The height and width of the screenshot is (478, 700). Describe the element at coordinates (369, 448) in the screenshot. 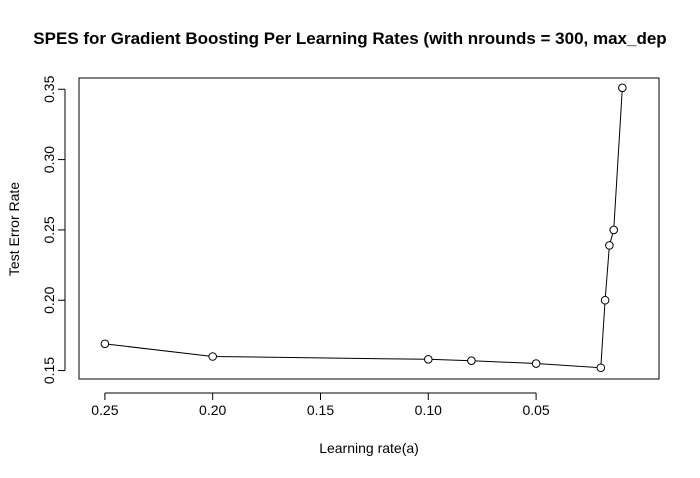

I see `x-axis-label: Learning rate(a)` at that location.